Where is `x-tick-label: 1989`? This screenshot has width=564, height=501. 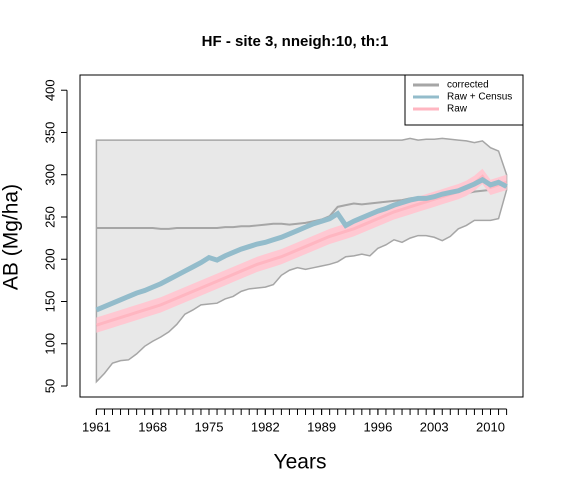
x-tick-label: 1989 is located at coordinates (321, 426).